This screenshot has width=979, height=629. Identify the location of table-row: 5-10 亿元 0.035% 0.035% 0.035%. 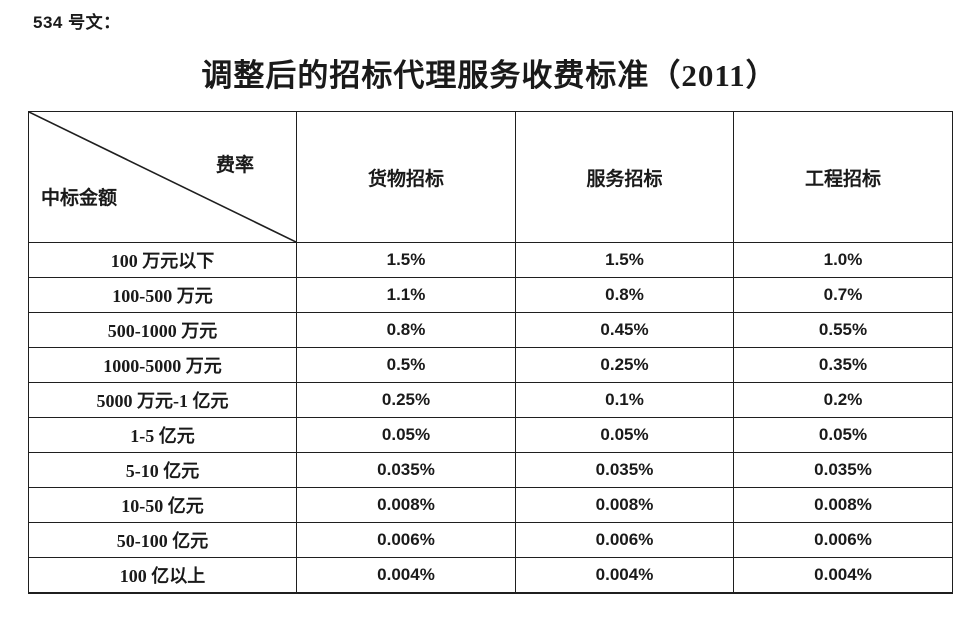
(490, 470).